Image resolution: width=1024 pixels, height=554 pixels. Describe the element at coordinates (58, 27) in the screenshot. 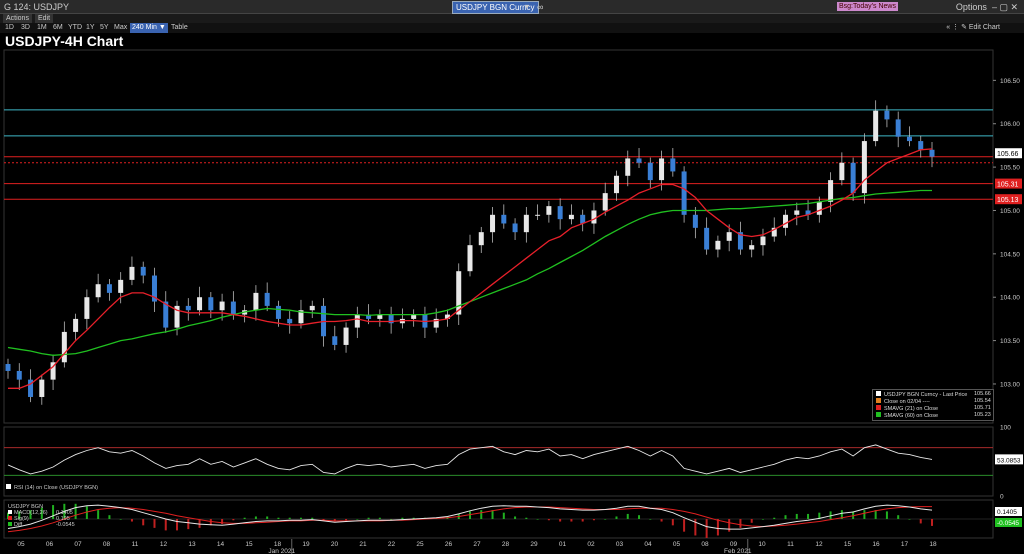

I see `range-6m: 6M` at that location.